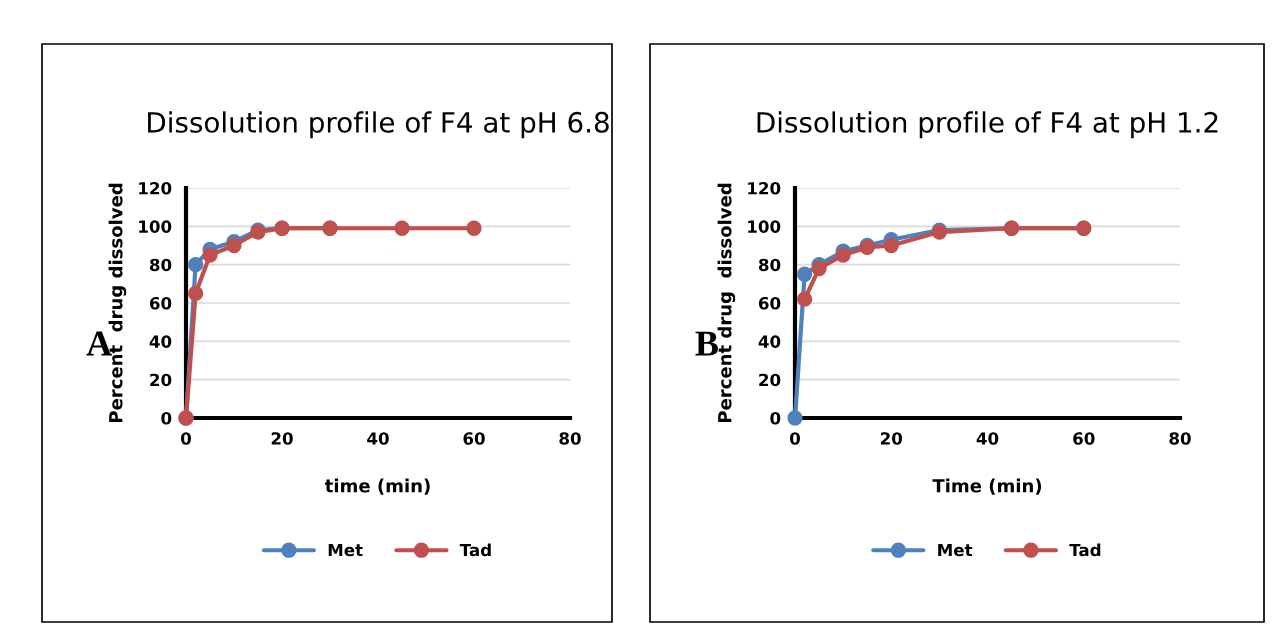  What do you see at coordinates (377, 486) in the screenshot?
I see `x-axis-title: time (min)` at bounding box center [377, 486].